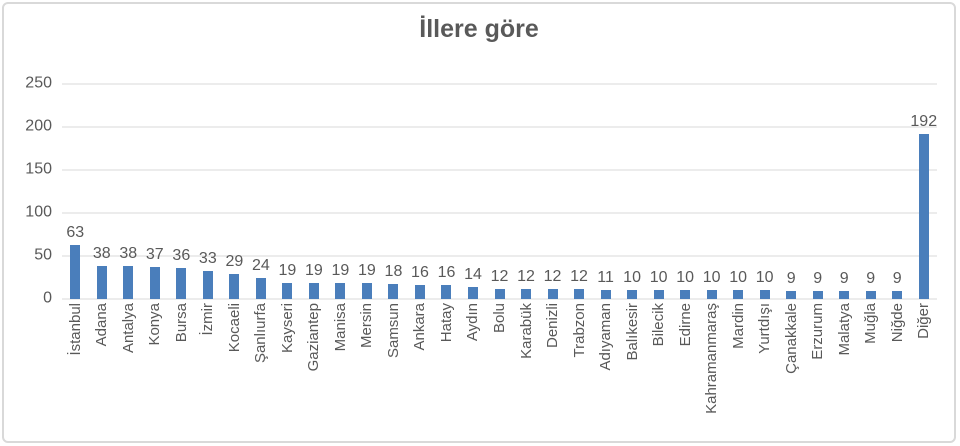 The image size is (960, 446). Describe the element at coordinates (181, 323) in the screenshot. I see `x-axis-label: Bursa` at that location.